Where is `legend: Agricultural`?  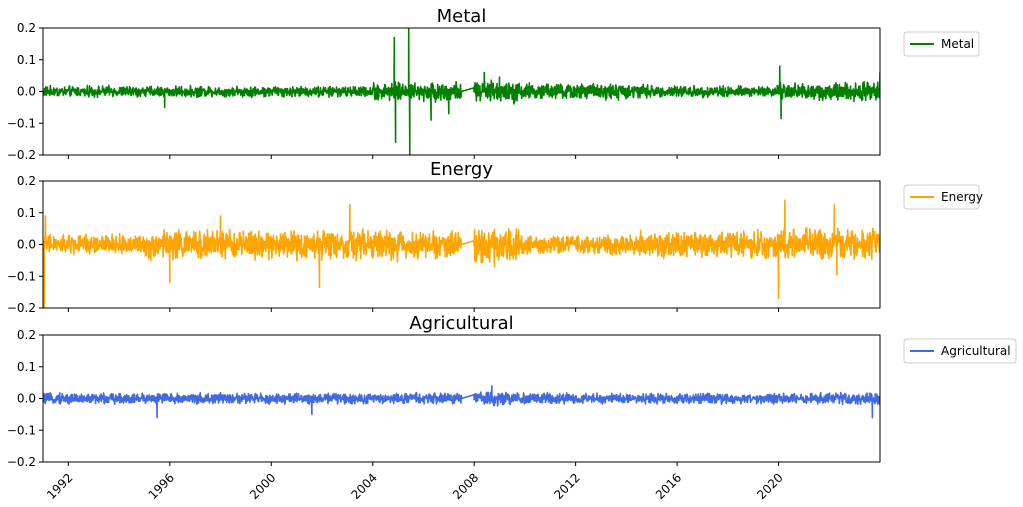 legend: Agricultural is located at coordinates (960, 351).